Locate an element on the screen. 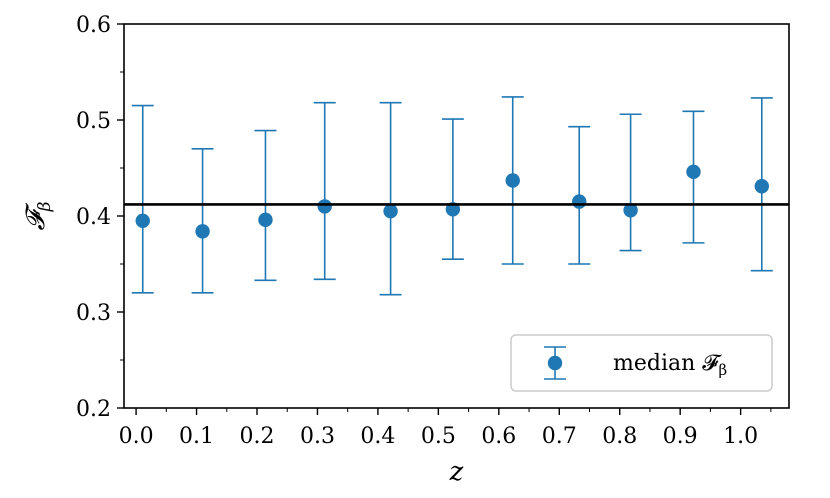 The width and height of the screenshot is (830, 498). legend-label-main: median 𝓕 is located at coordinates (667, 363).